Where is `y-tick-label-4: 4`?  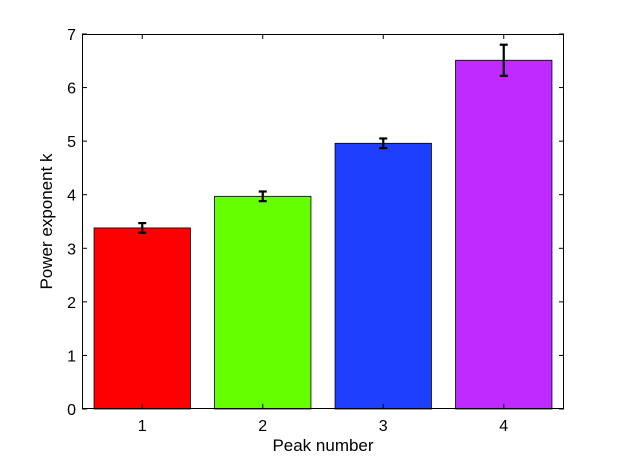 y-tick-label-4: 4 is located at coordinates (71, 196).